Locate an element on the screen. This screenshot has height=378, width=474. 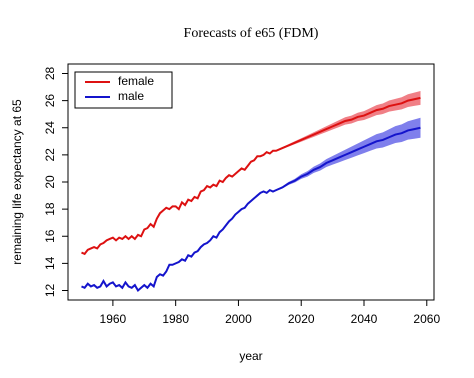
y-tick-label: 14 is located at coordinates (50, 263).